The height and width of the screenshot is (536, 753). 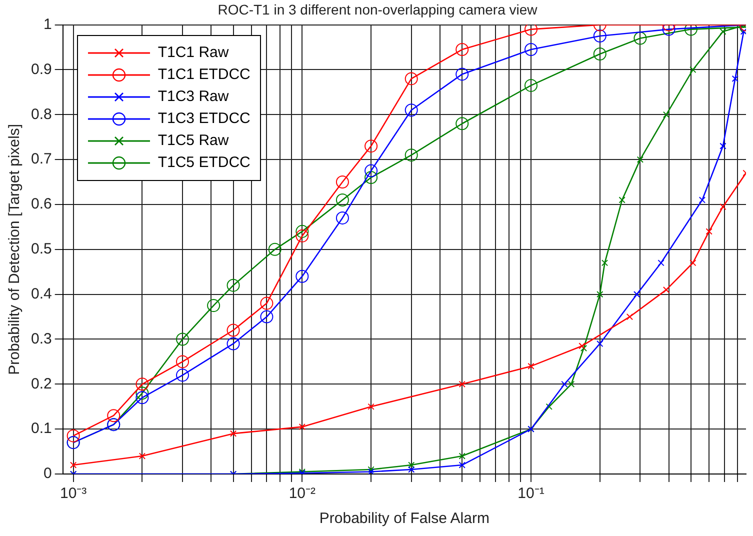 What do you see at coordinates (41, 429) in the screenshot?
I see `y-tick-label: 0.1` at bounding box center [41, 429].